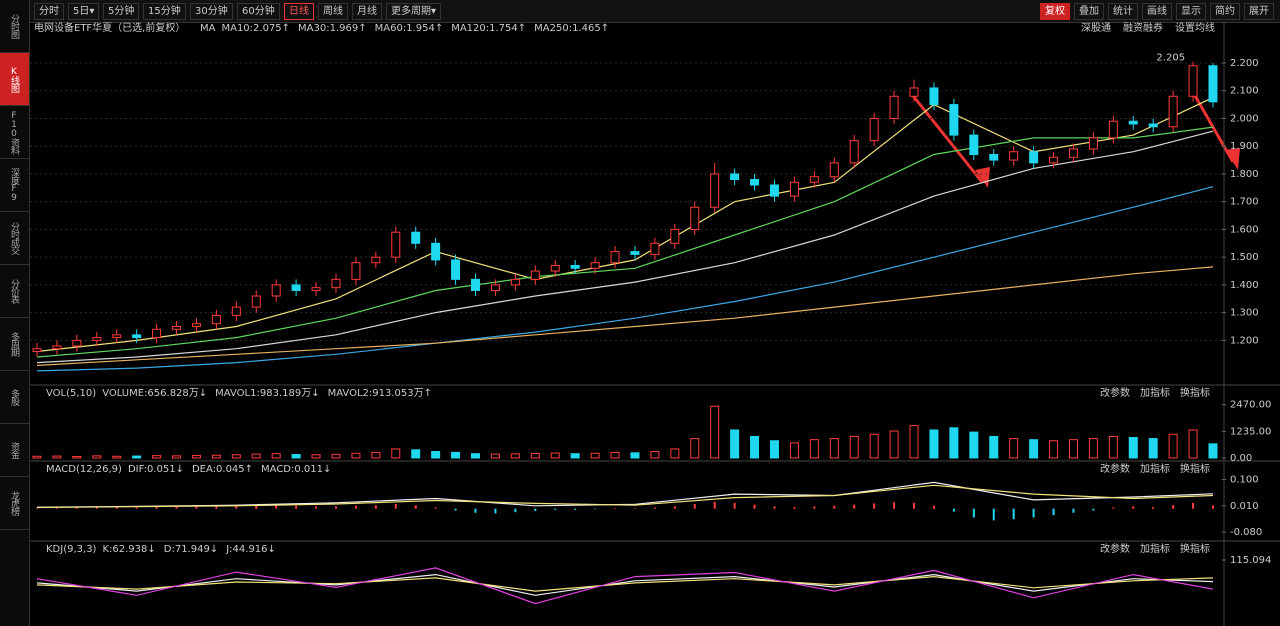  What do you see at coordinates (14, 185) in the screenshot?
I see `sidebar-tab: 深度F9` at bounding box center [14, 185].